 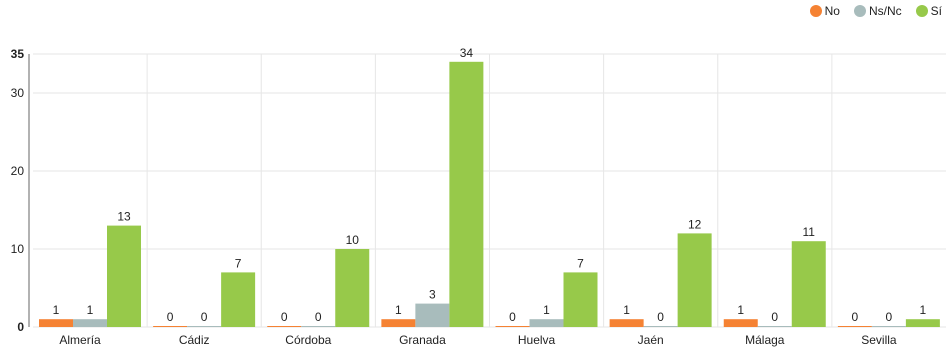 I want to click on data-label-1-7: 0, so click(x=889, y=317).